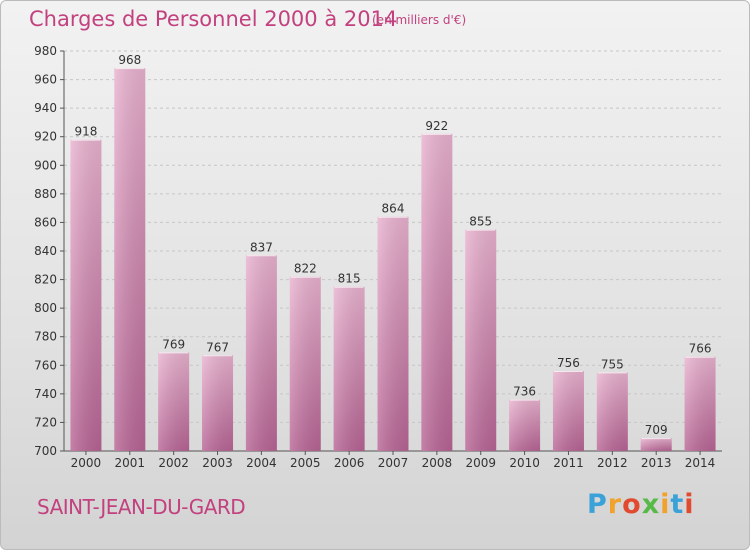  What do you see at coordinates (45, 51) in the screenshot?
I see `y-tick-label: 980` at bounding box center [45, 51].